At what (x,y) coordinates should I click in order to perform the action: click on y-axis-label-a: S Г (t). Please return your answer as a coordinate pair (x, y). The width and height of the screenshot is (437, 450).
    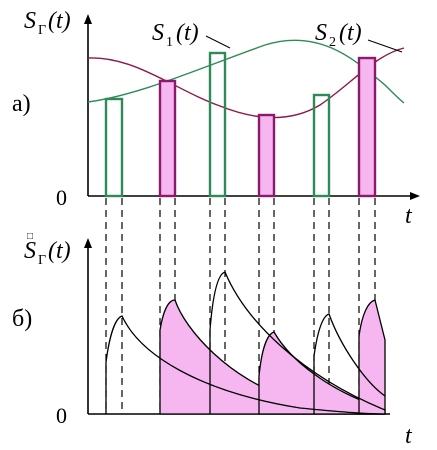
    Looking at the image, I should click on (47, 23).